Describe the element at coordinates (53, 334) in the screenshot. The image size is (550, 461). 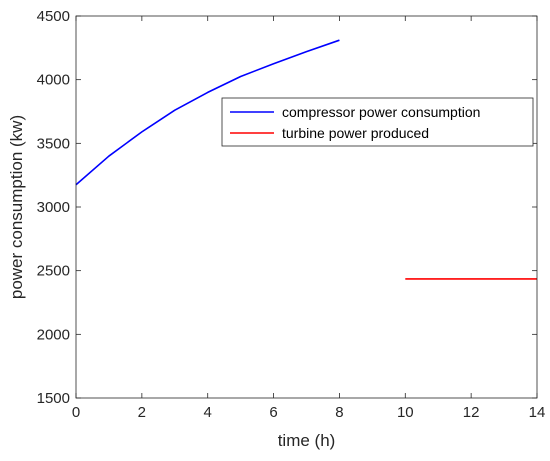
I see `y-tick-label: 2000` at that location.